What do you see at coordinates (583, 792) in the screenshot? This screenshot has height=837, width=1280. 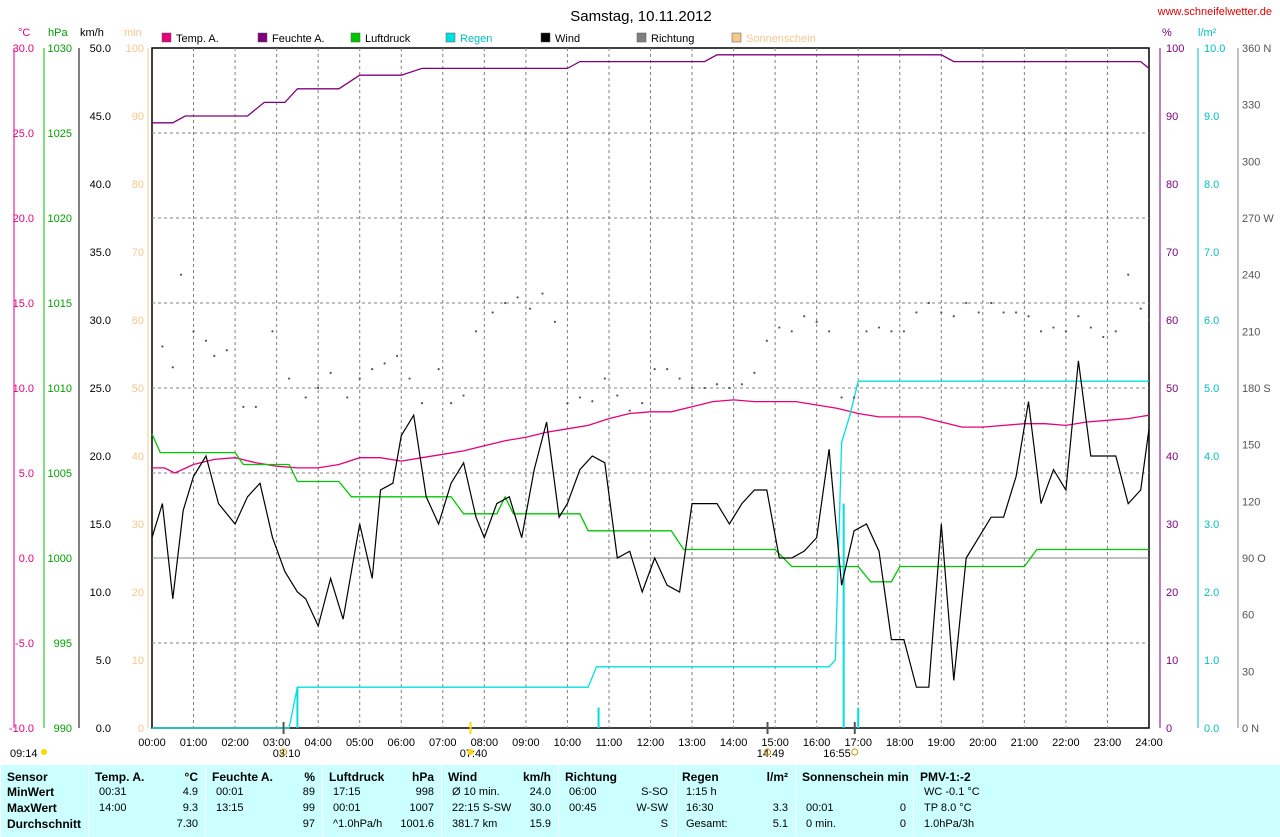 I see `summary-cell-label: 06:00` at bounding box center [583, 792].